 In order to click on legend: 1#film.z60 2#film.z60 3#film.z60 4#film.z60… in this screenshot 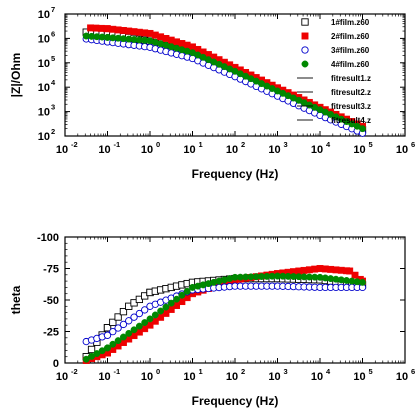, I will do `click(334, 71)`.